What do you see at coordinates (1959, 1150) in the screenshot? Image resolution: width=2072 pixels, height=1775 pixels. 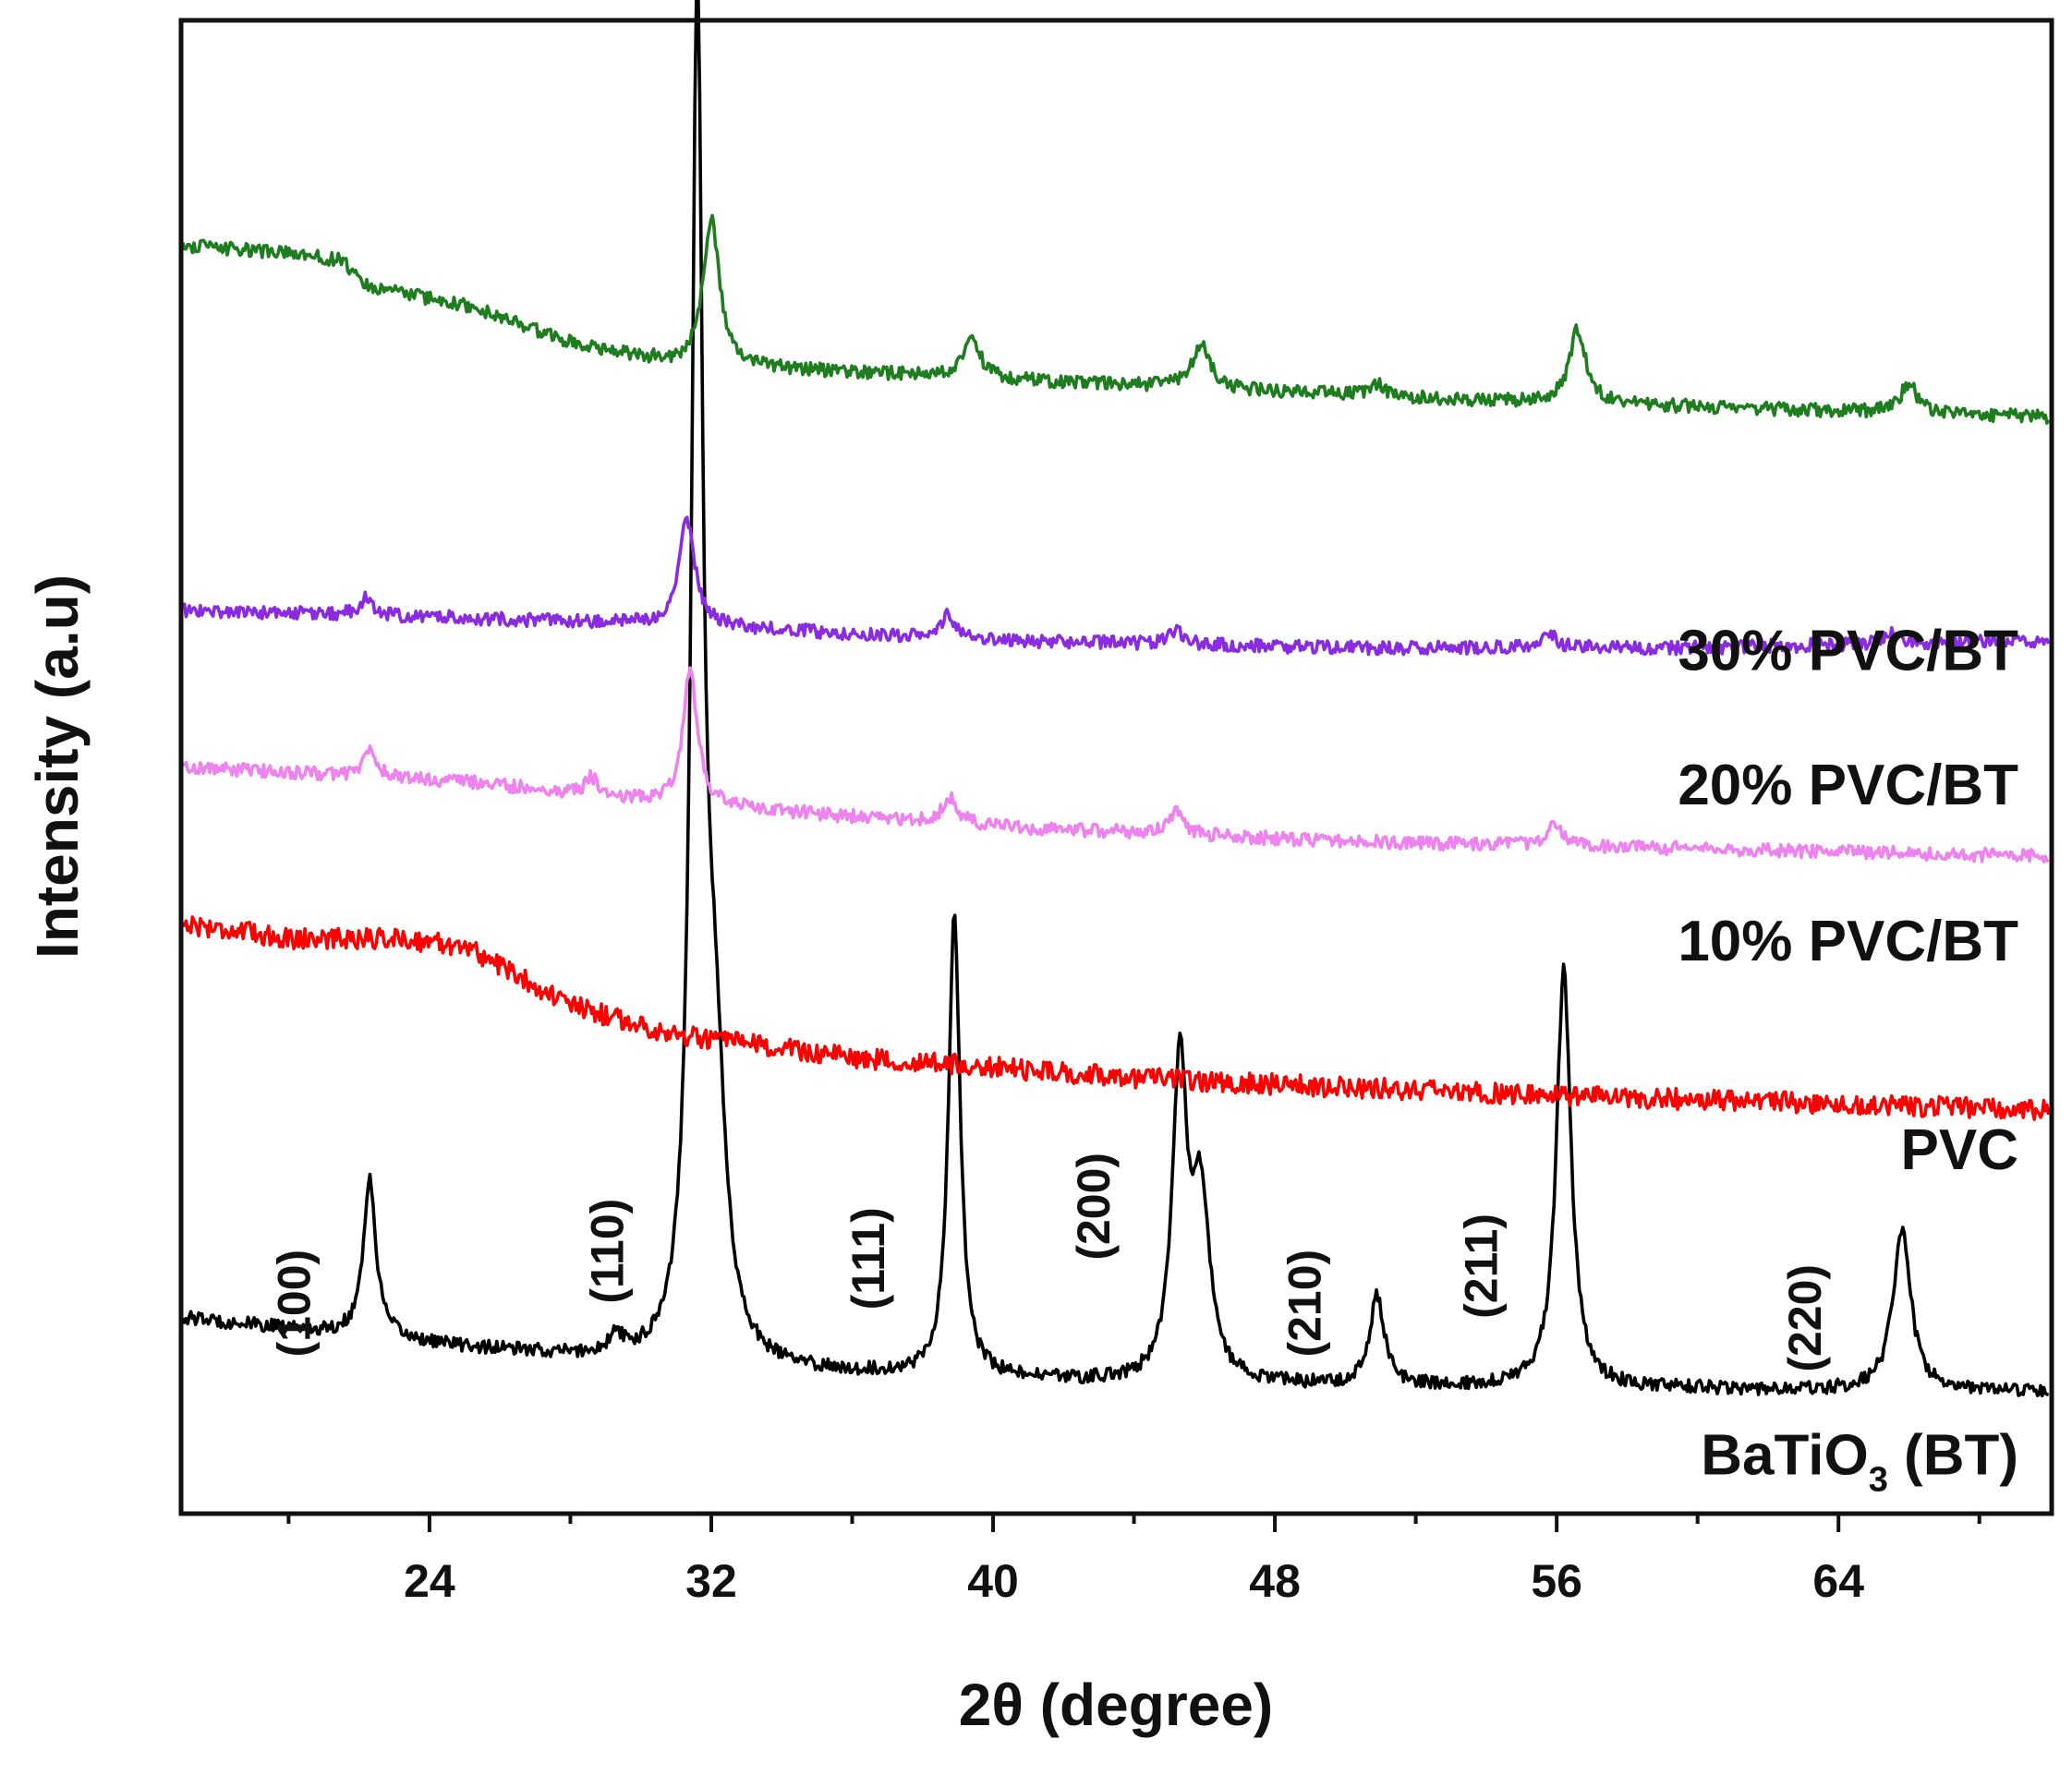 I see `series-label-pvc: PVC` at bounding box center [1959, 1150].